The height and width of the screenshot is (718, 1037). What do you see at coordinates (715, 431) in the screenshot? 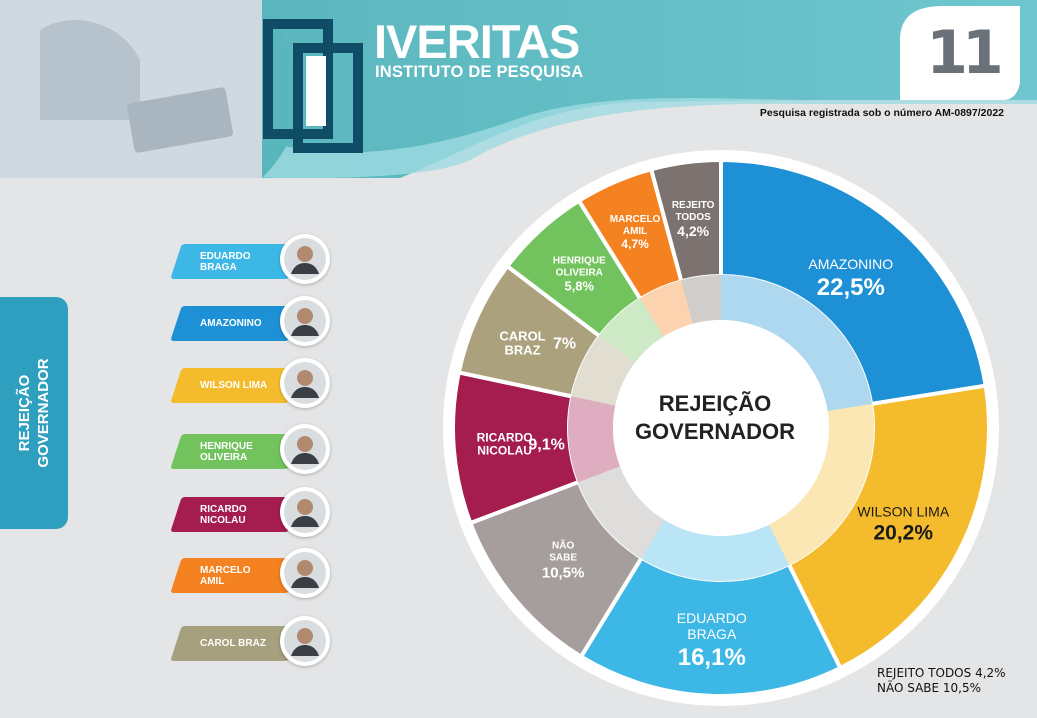
I see `chart-title-line2: GOVERNADOR` at bounding box center [715, 431].